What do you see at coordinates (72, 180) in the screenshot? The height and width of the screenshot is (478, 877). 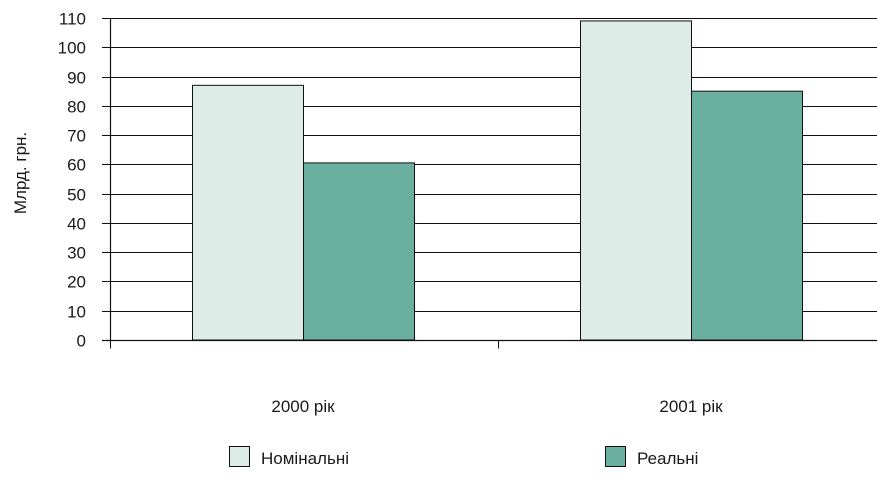 I see `y-tick-labels: 0 10 20 30 40 50 60 70 80 90 100 110` at bounding box center [72, 180].